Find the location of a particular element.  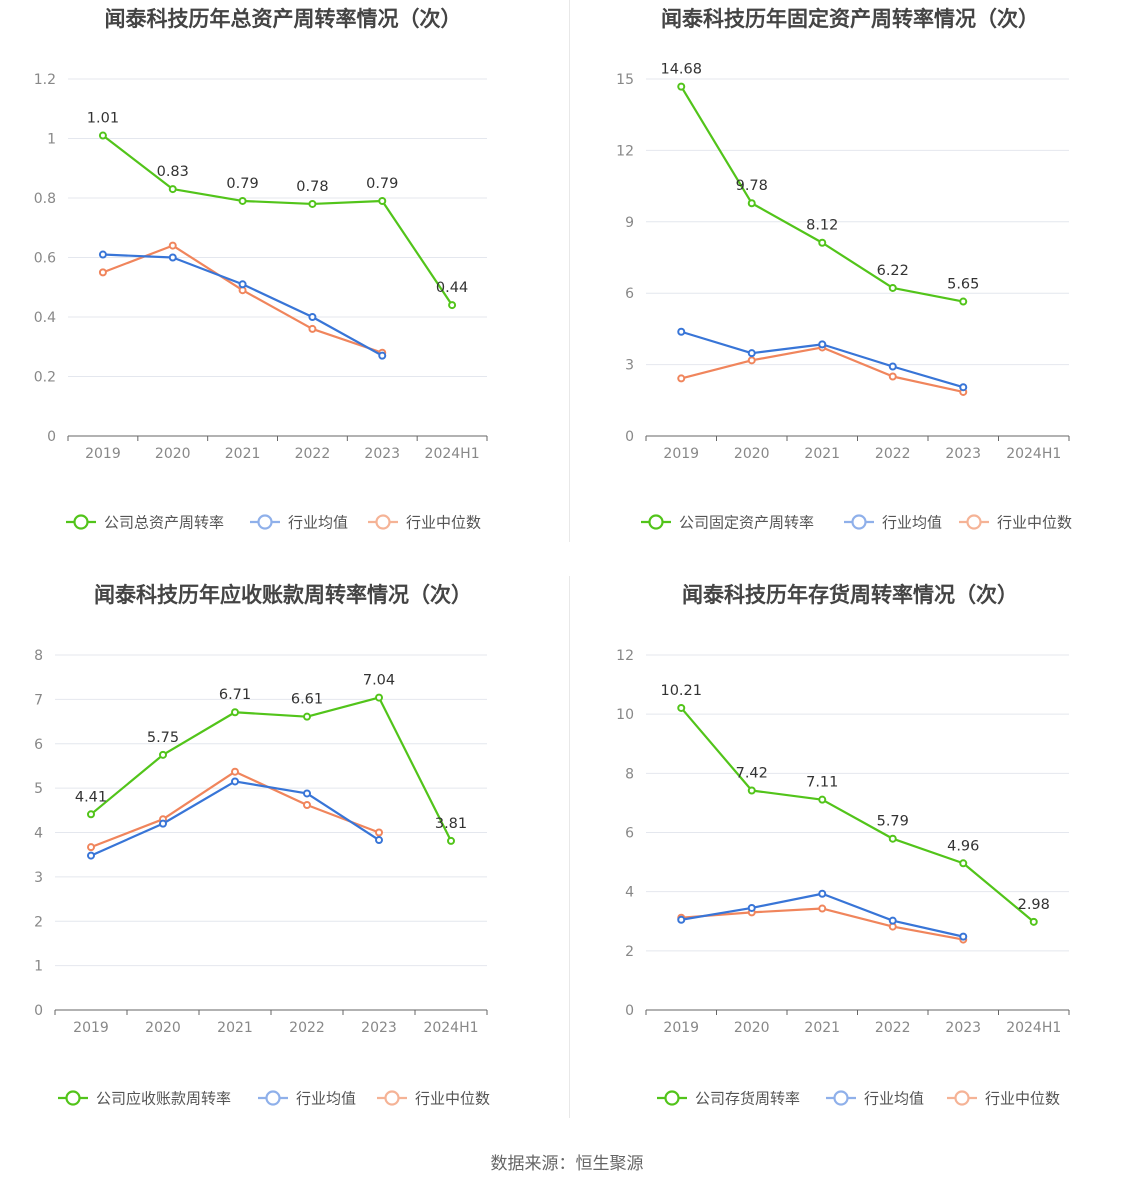

data-label: 7.04 is located at coordinates (379, 681).